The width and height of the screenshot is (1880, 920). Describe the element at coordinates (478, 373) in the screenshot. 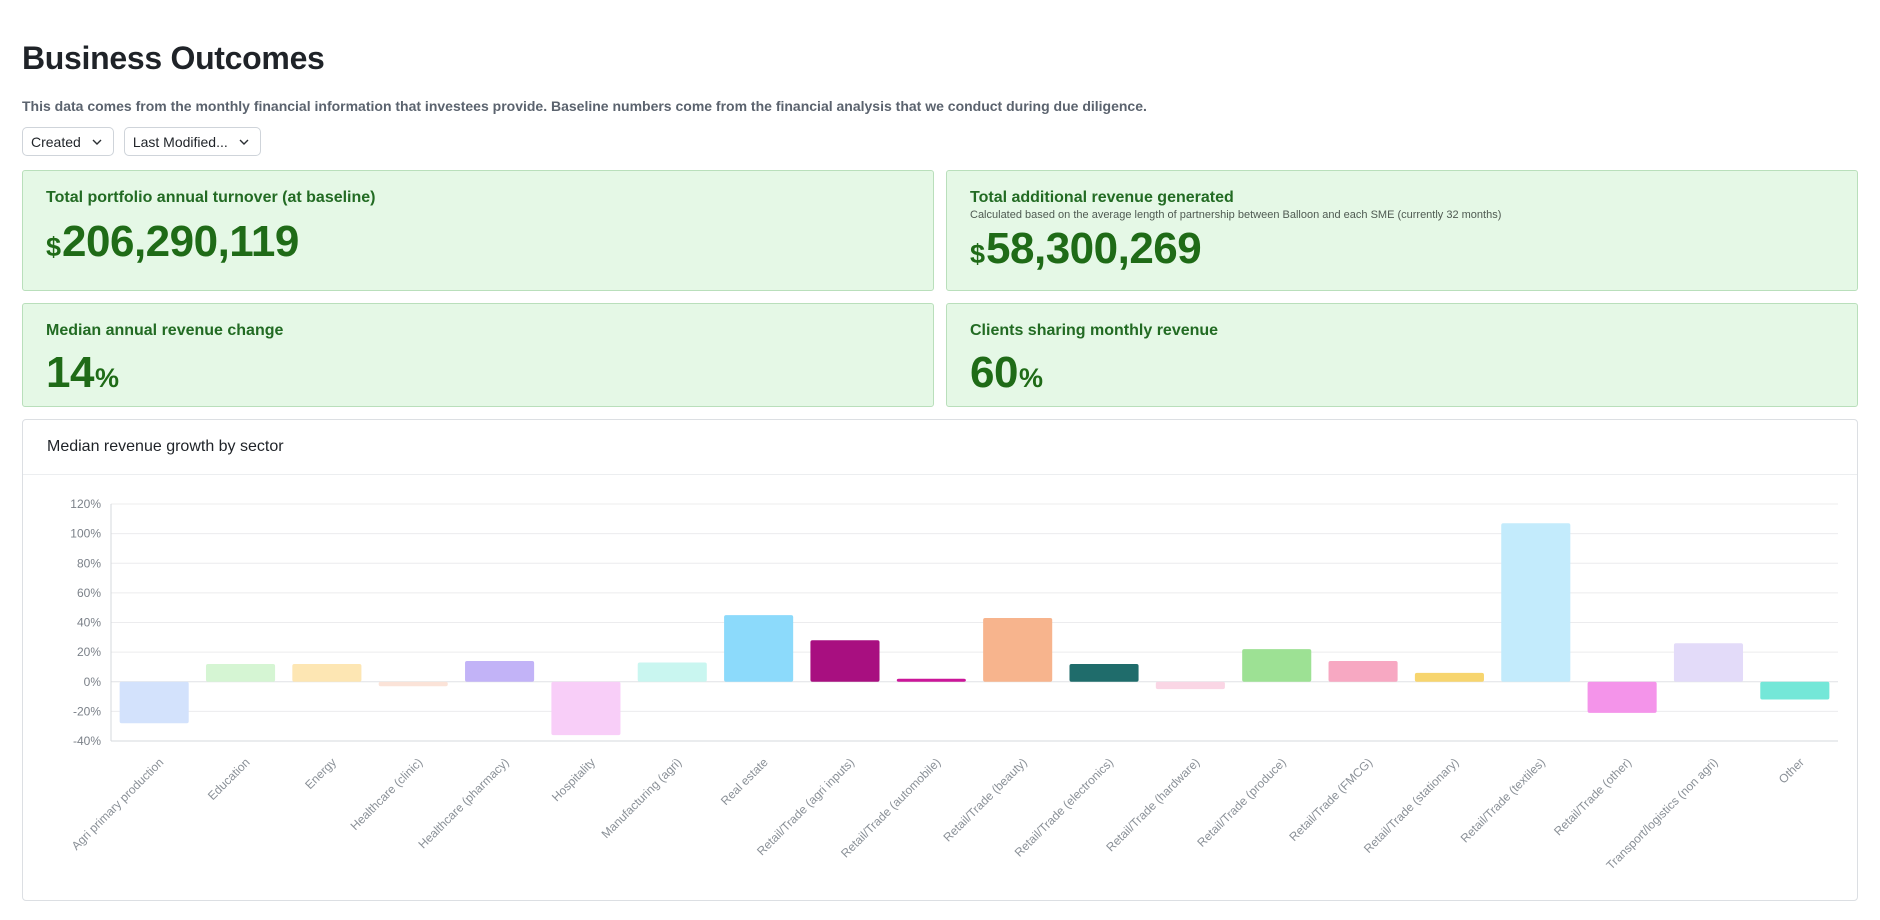

I see `kpi-value: 14 %` at that location.